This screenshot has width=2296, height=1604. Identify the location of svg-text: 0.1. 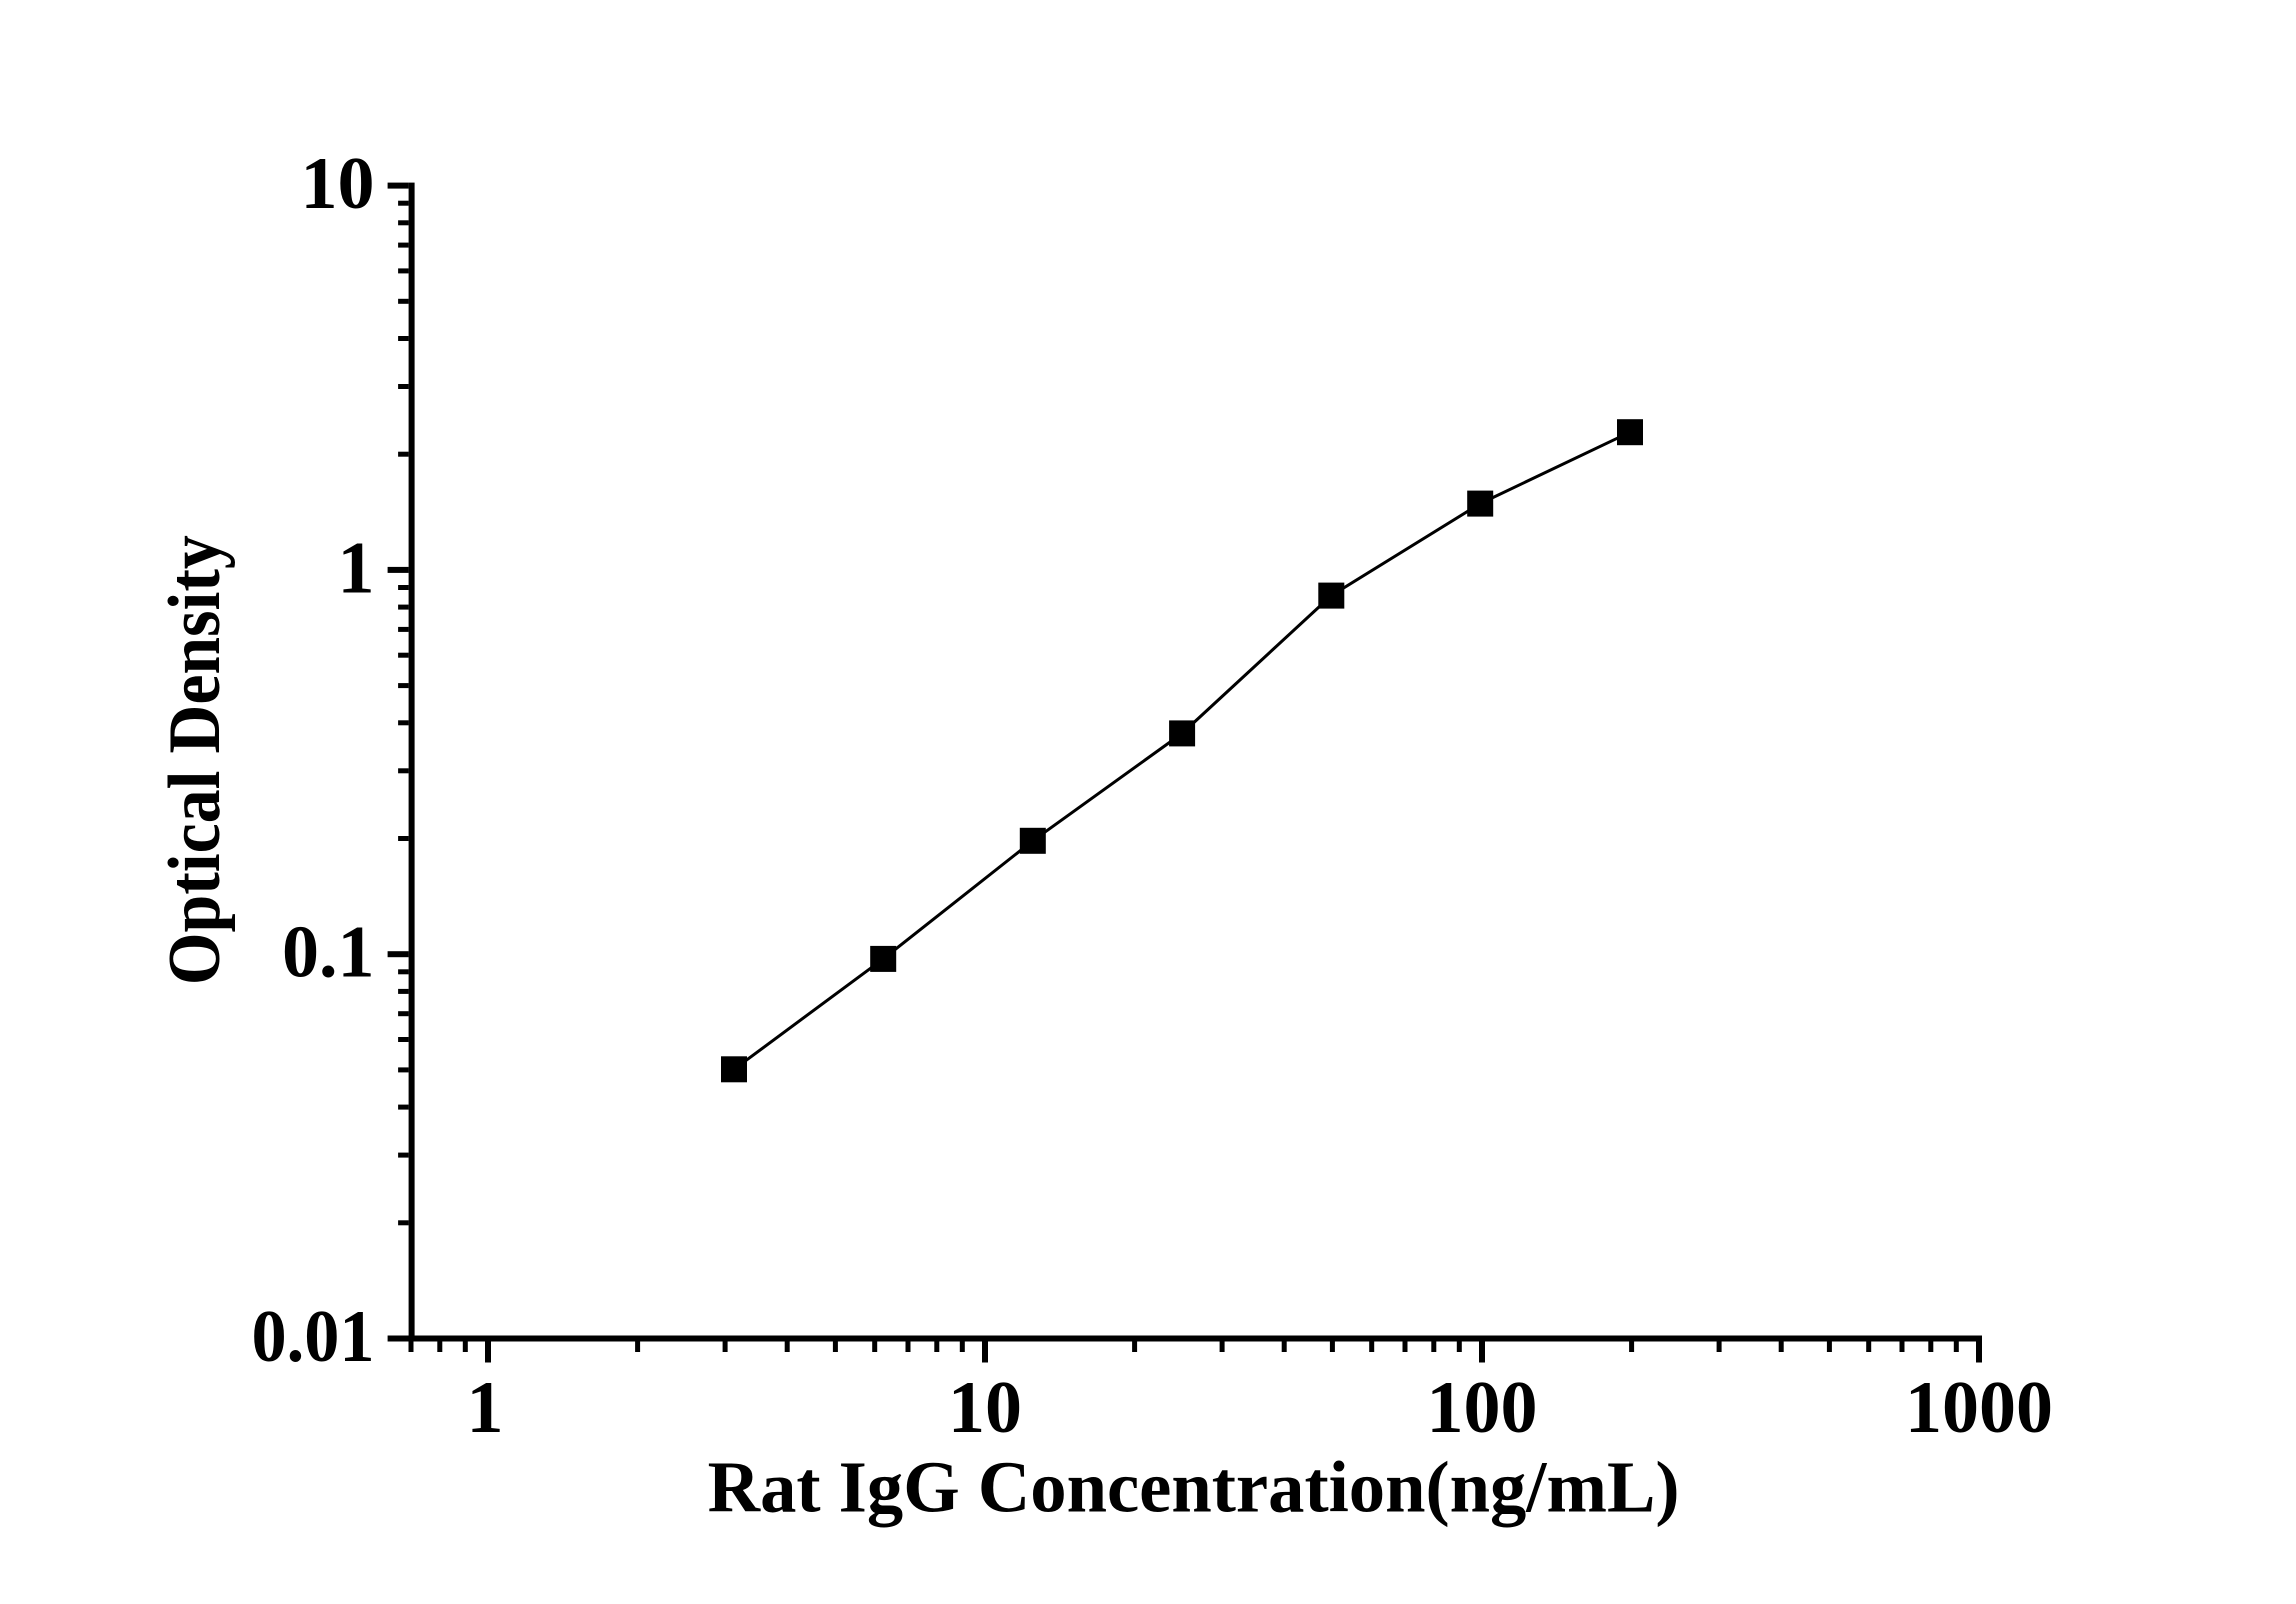
(328, 953).